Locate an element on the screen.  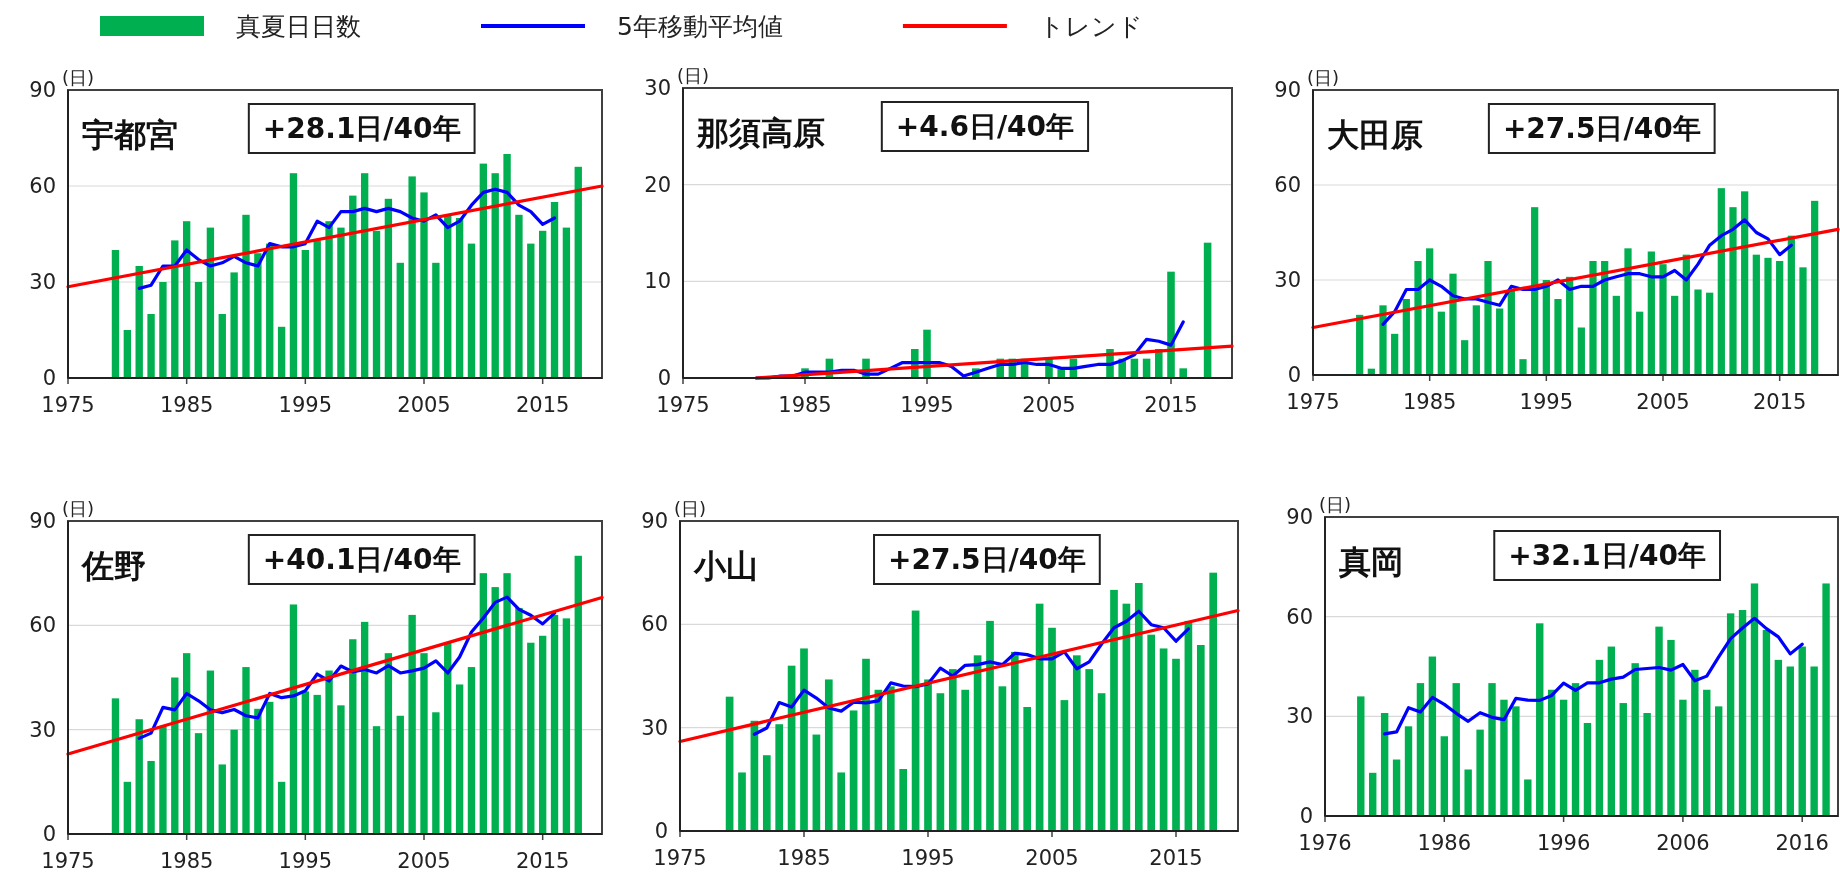
x-tick-label: 1975 is located at coordinates (68, 405).